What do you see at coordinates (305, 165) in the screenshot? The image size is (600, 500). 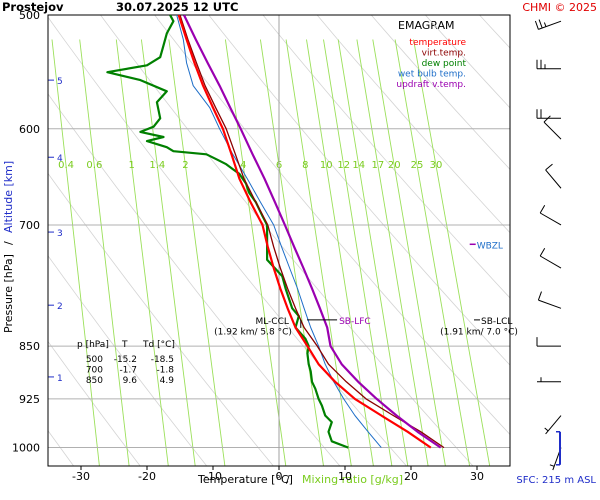 I see `mixing-ratio-label: 8` at bounding box center [305, 165].